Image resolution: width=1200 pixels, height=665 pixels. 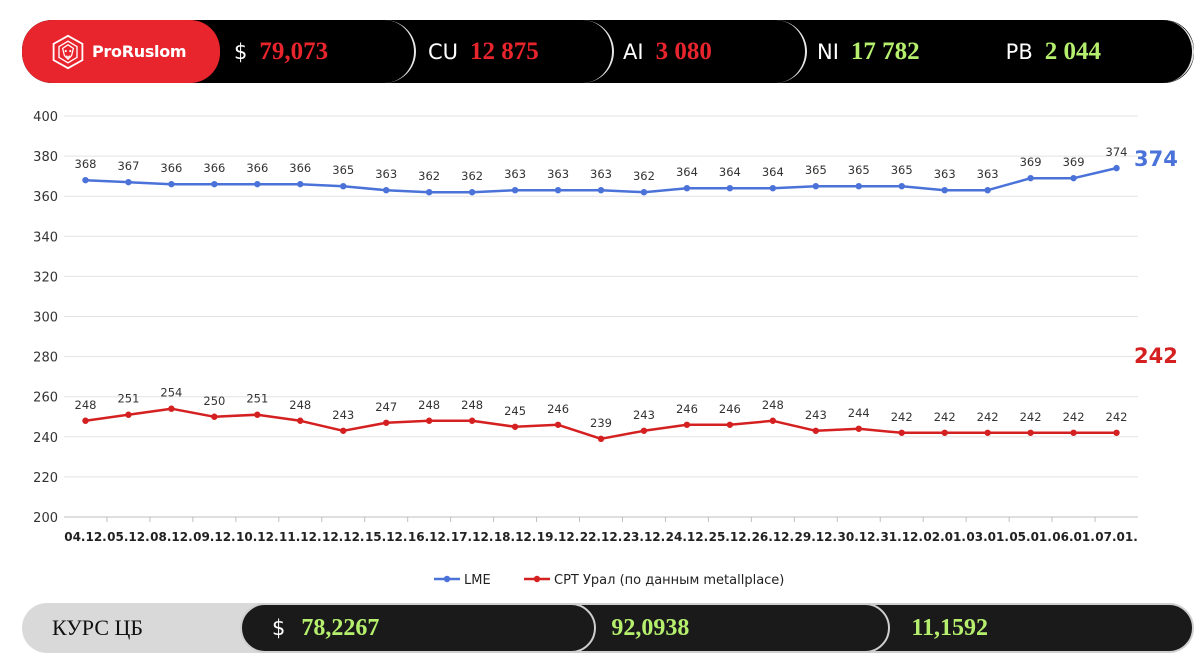 What do you see at coordinates (650, 627) in the screenshot?
I see `eur-rate-value: 92,0938` at bounding box center [650, 627].